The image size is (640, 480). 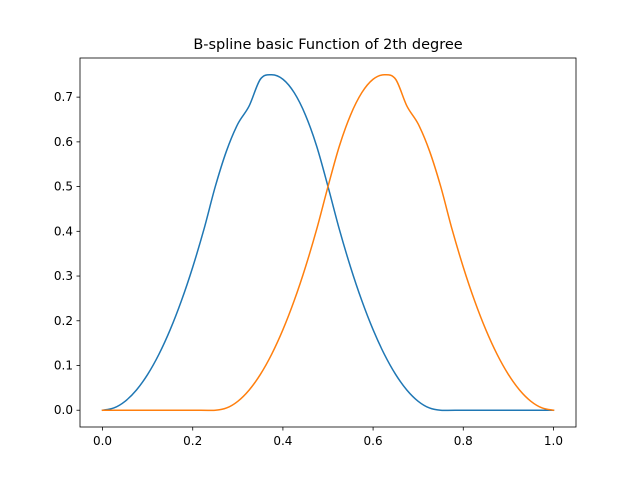 What do you see at coordinates (192, 441) in the screenshot?
I see `x-tick-label: 0.2` at bounding box center [192, 441].